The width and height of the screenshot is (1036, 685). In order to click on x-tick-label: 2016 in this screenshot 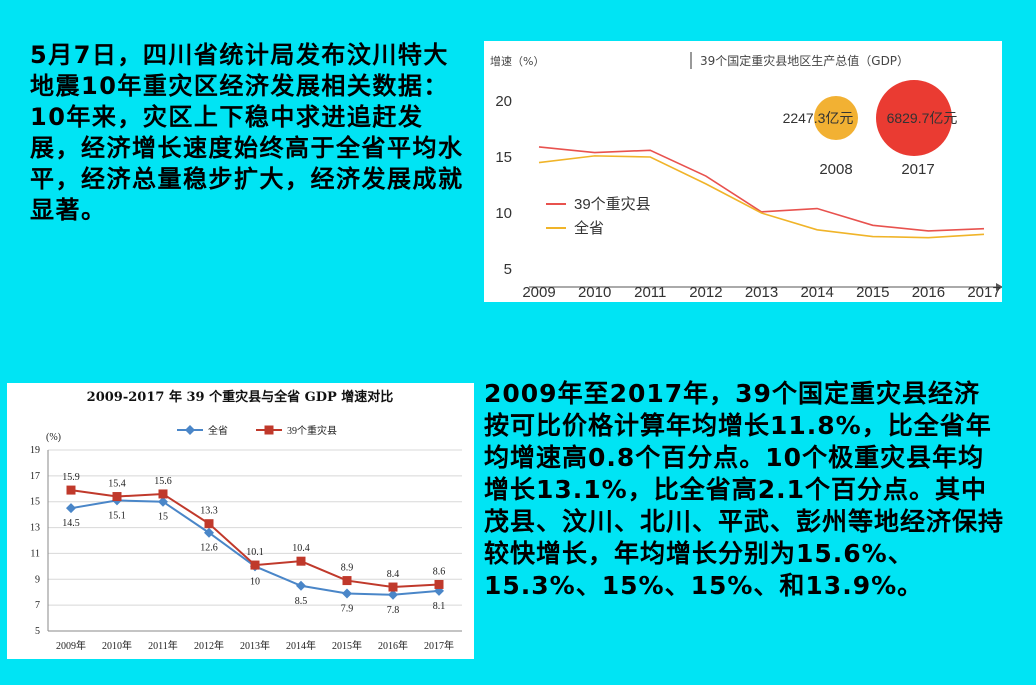, I will do `click(928, 292)`.